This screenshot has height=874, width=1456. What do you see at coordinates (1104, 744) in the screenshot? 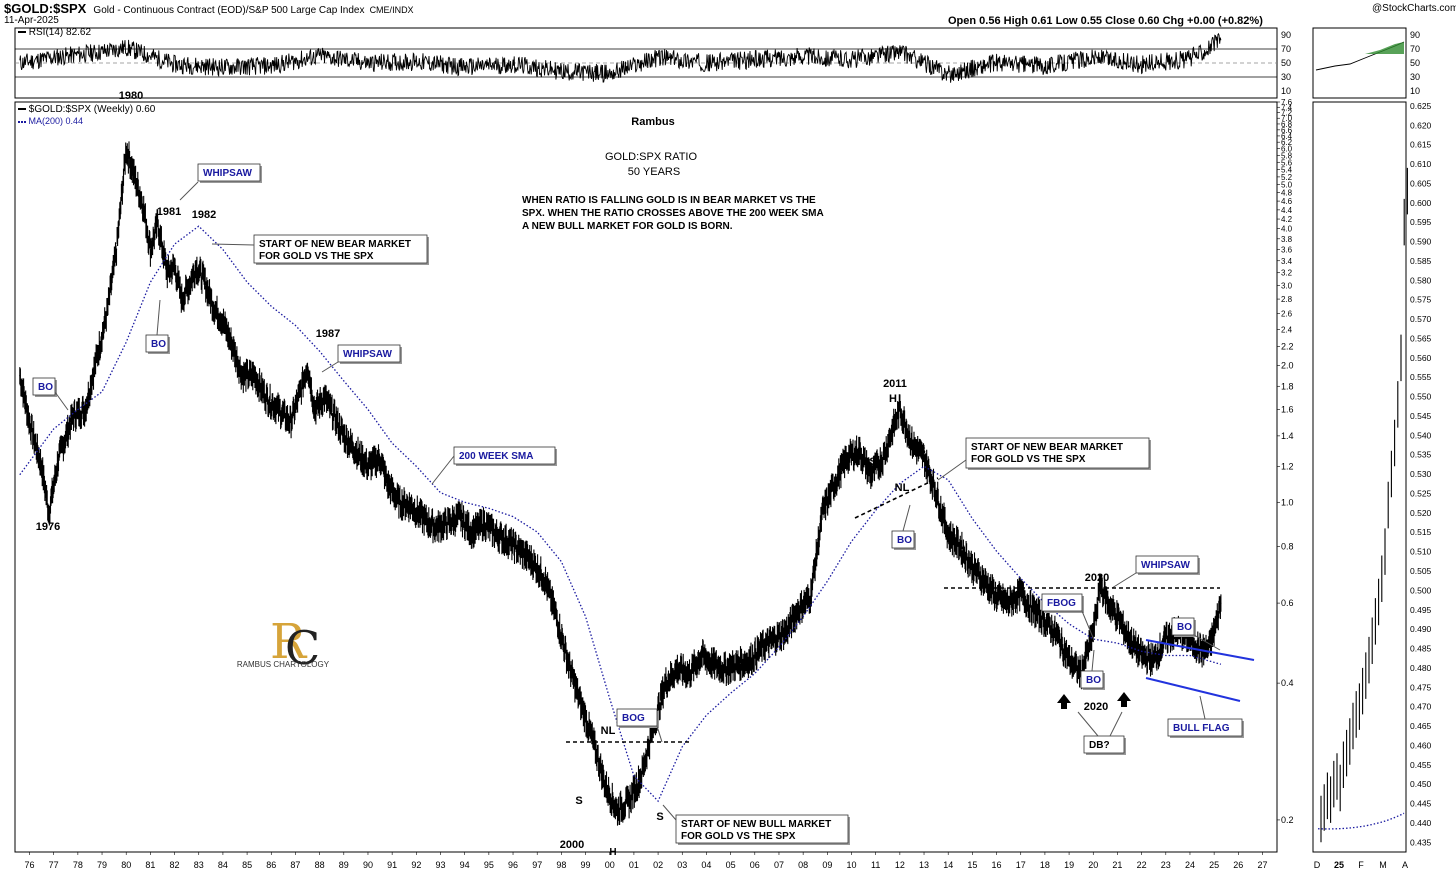
I see `db-label-box` at bounding box center [1104, 744].